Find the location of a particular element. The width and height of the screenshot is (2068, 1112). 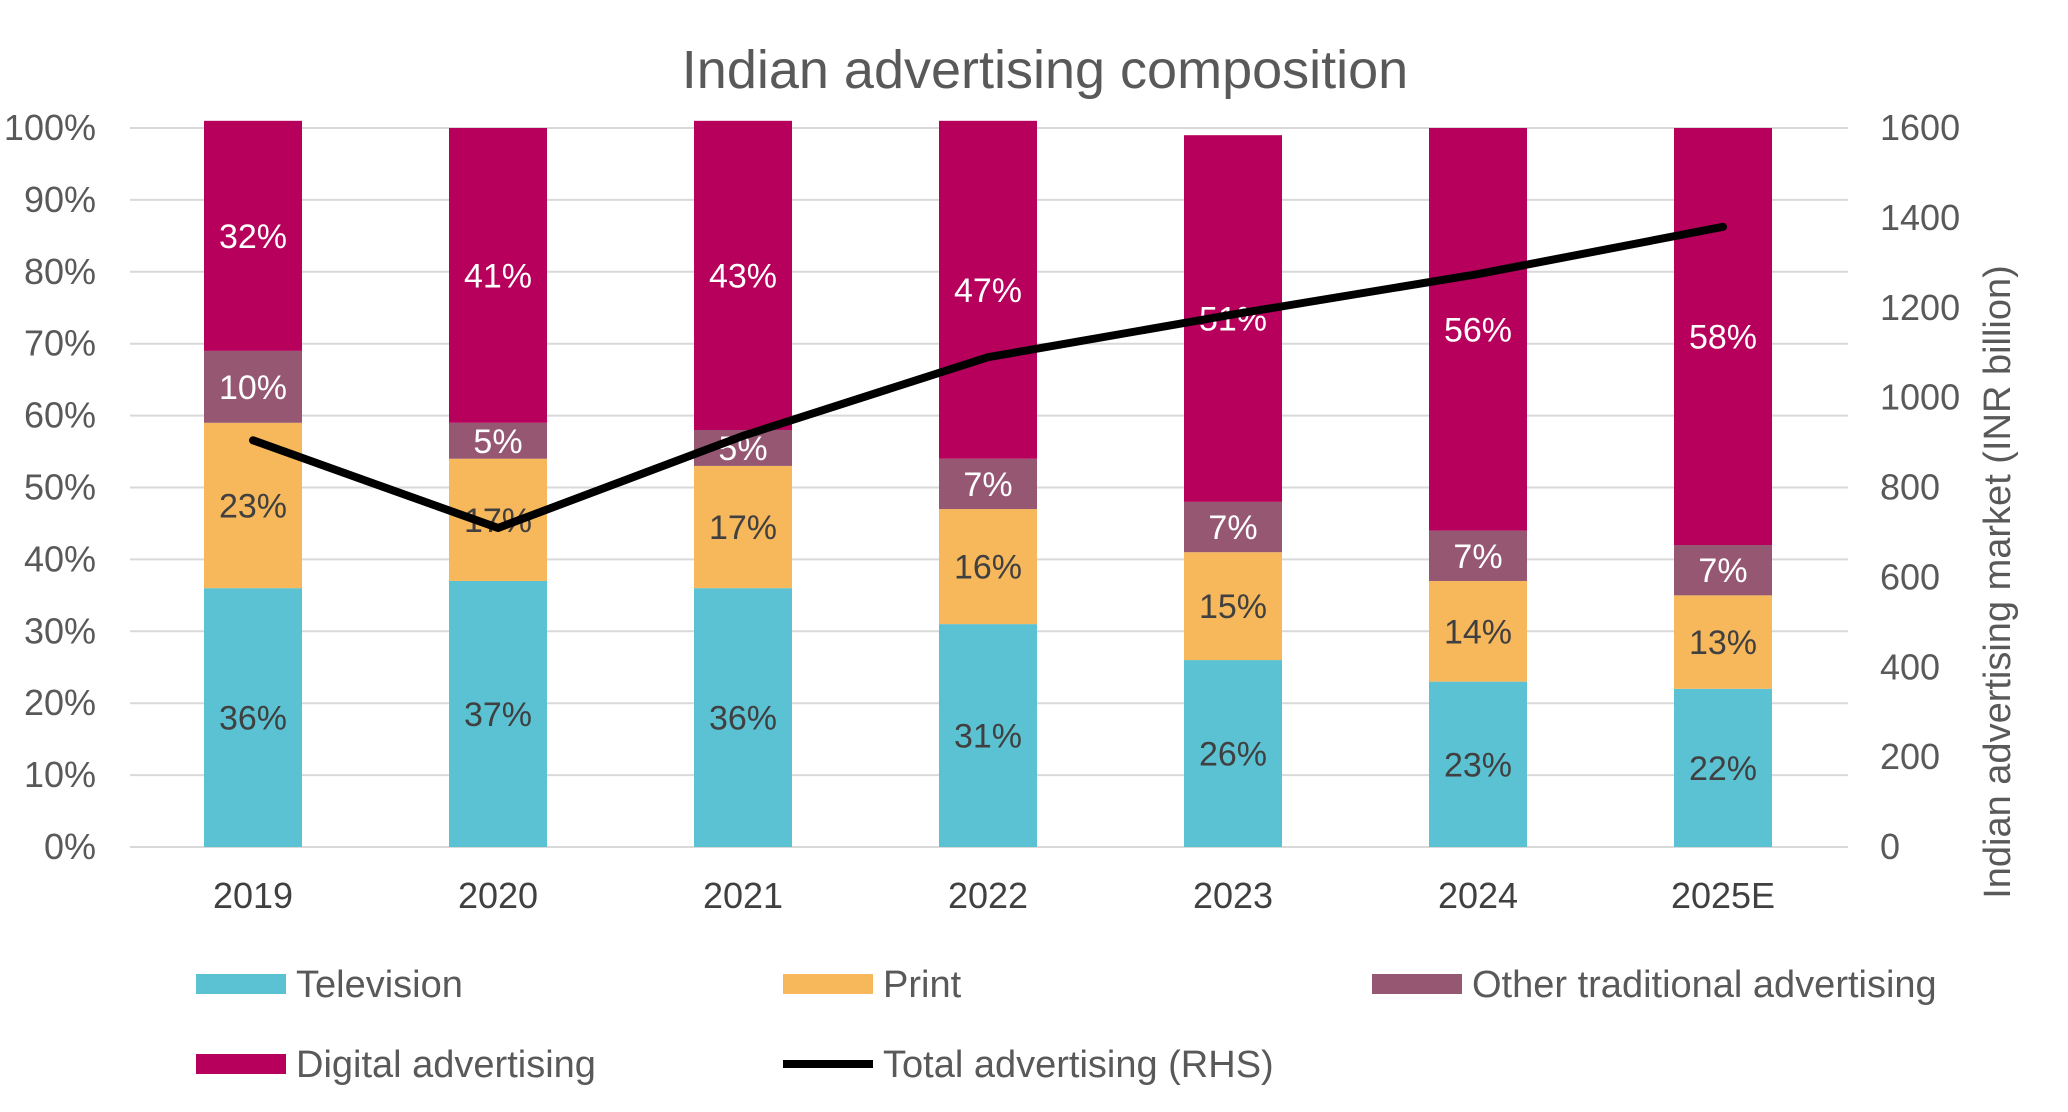

right-axis-tick: 0 is located at coordinates (1890, 846).